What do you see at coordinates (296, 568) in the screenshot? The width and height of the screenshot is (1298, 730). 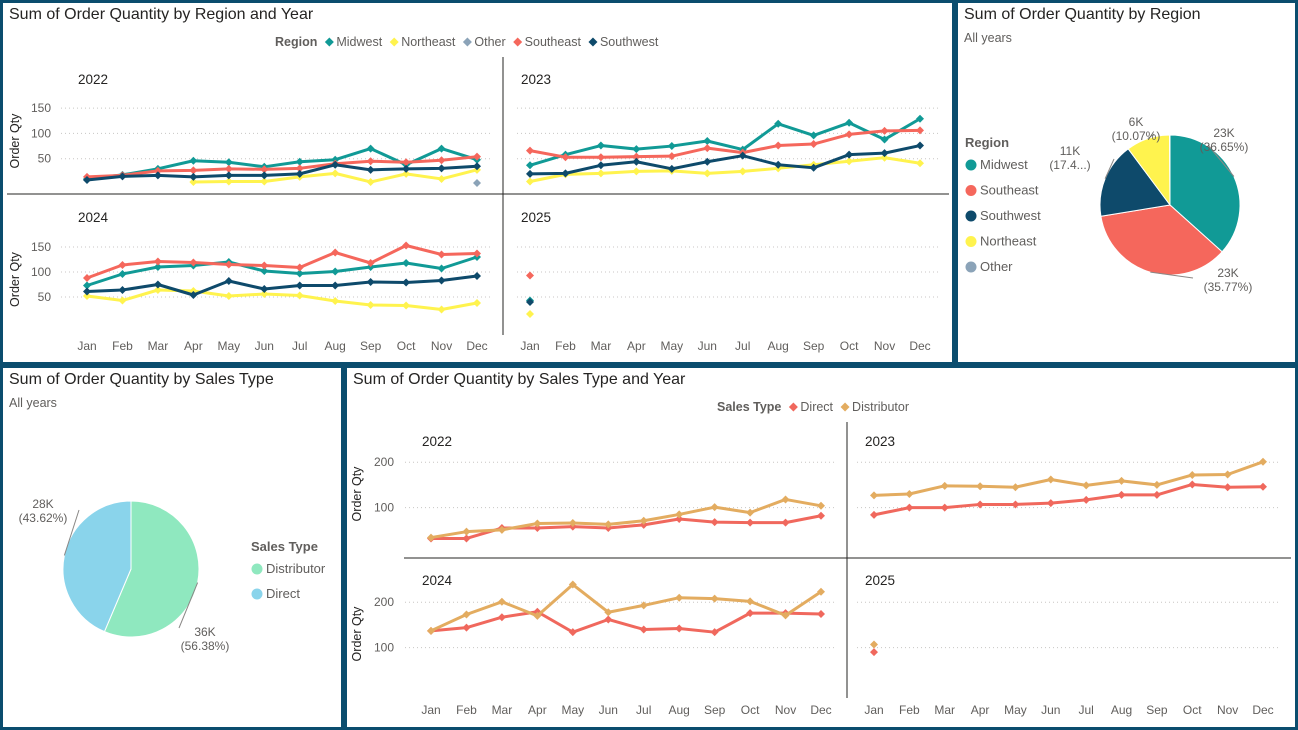 I see `legend-item-distributor: Distributor` at bounding box center [296, 568].